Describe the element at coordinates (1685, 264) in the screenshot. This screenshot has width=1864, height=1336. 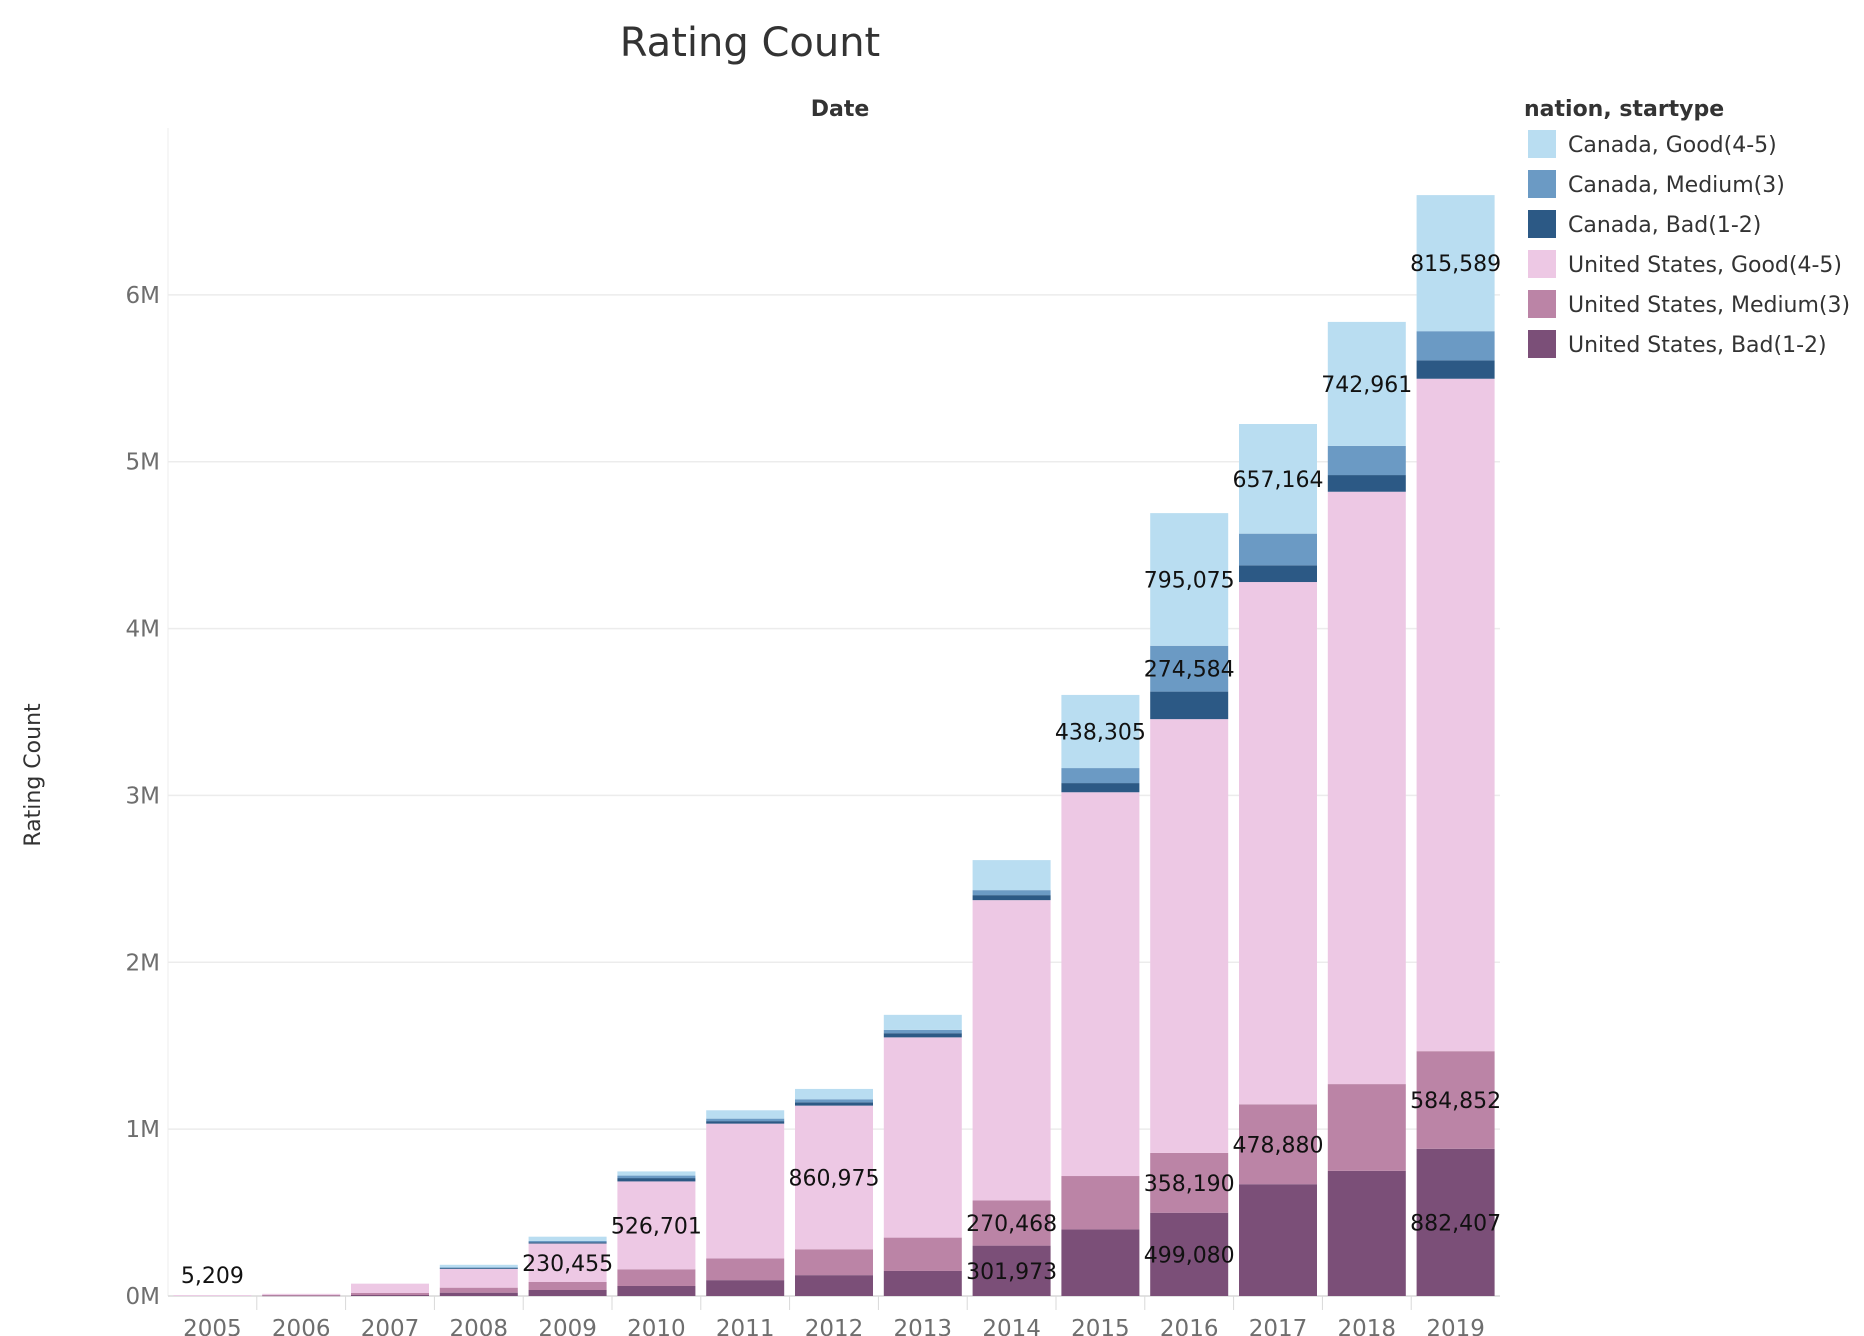
I see `legend-item-united-states-good-4-5: United States, Good(4-5)` at that location.